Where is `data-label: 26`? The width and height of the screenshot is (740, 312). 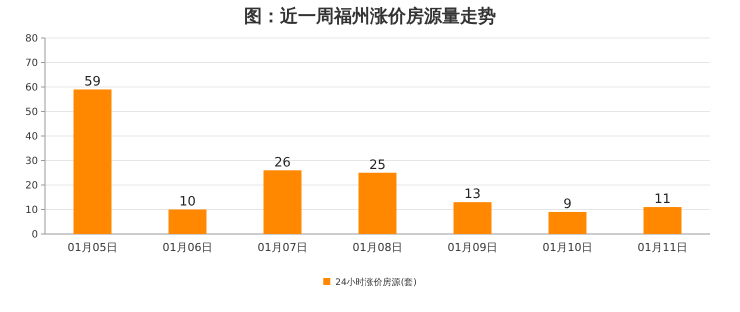 data-label: 26 is located at coordinates (282, 162).